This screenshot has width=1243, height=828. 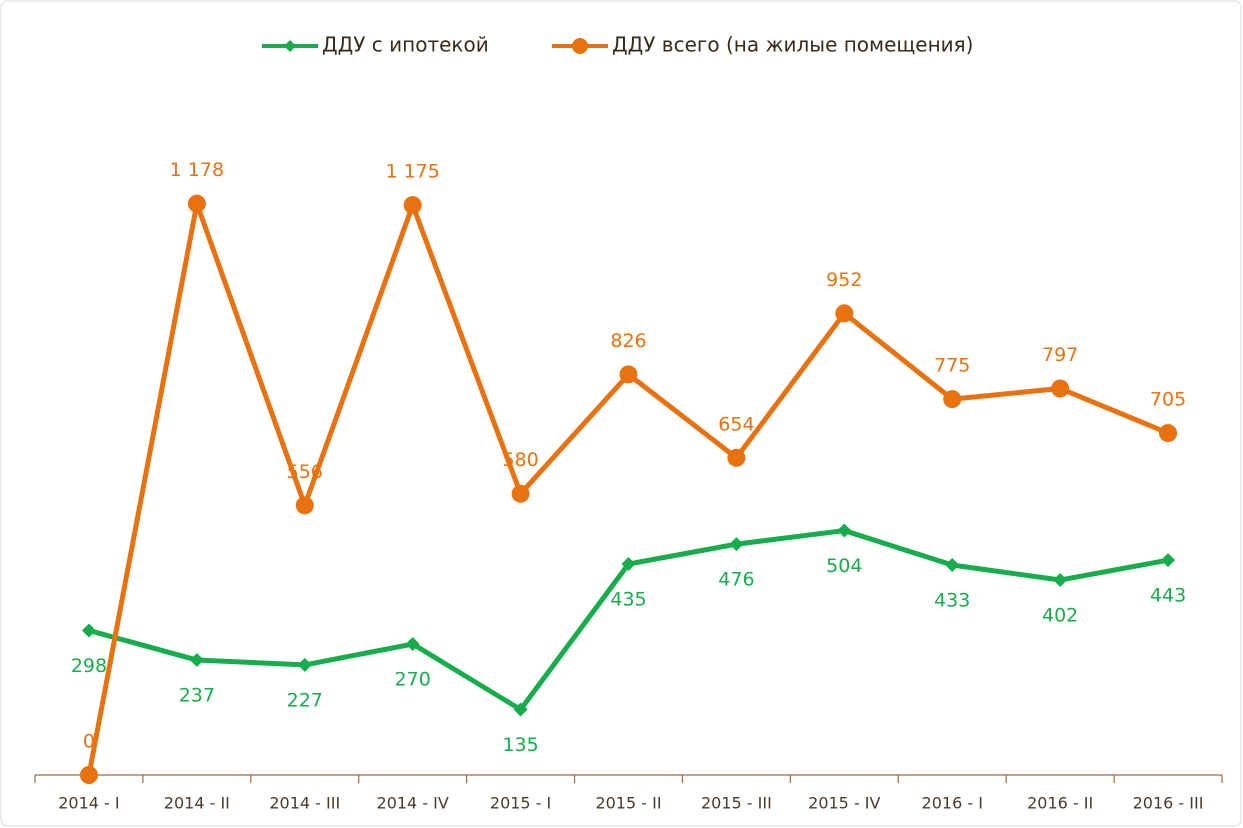 What do you see at coordinates (736, 424) in the screenshot?
I see `data-label: 654` at bounding box center [736, 424].